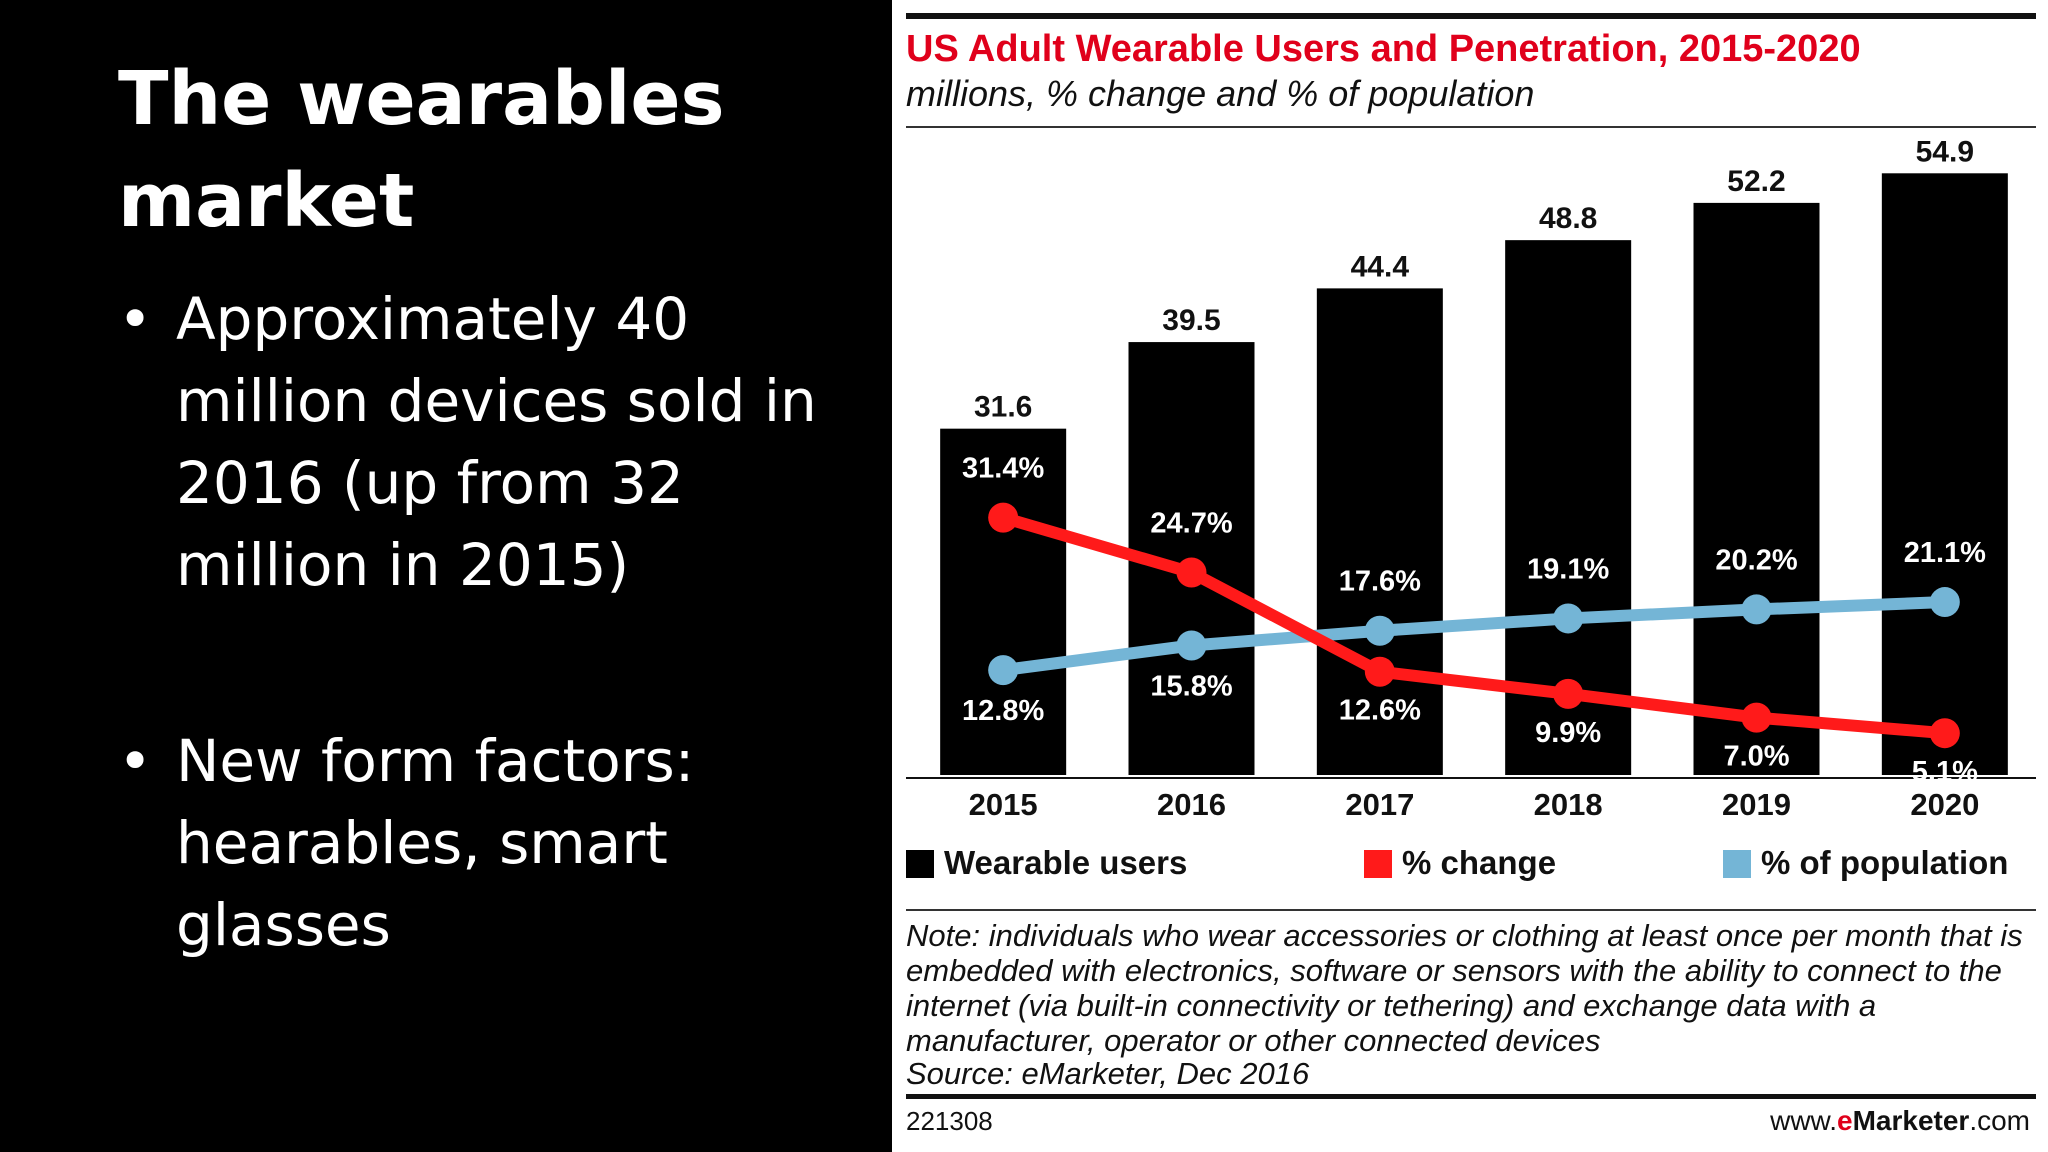 The image size is (2048, 1152). I want to click on brand-suffix: .com, so click(1999, 1120).